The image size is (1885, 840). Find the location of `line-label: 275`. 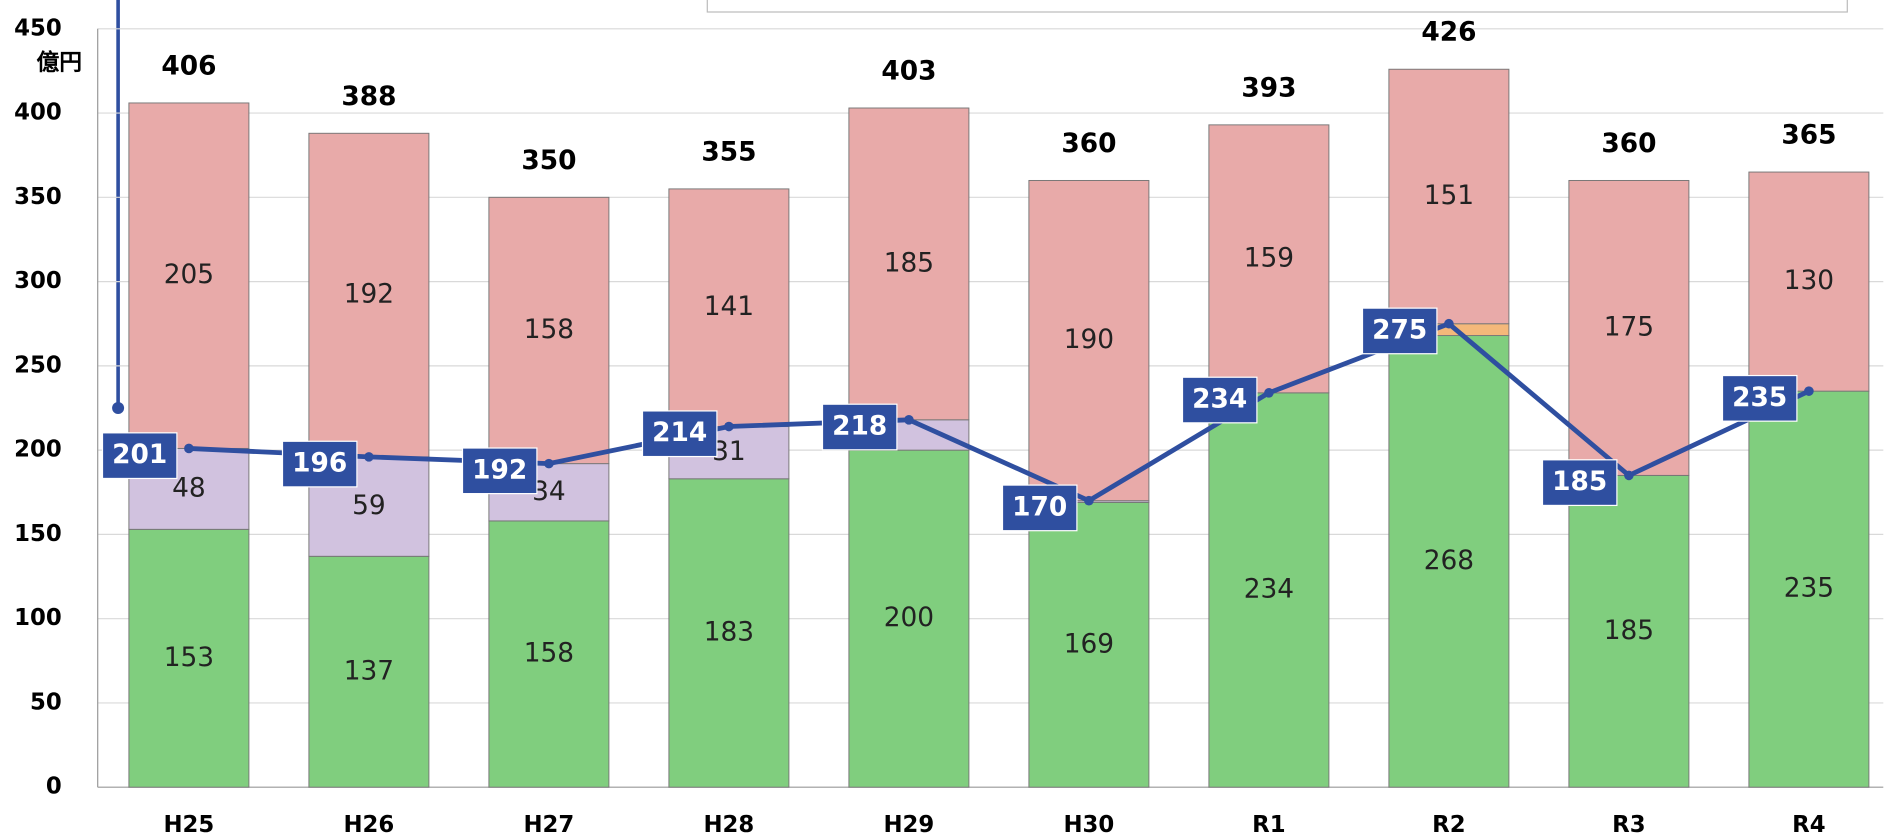

line-label: 275 is located at coordinates (1399, 329).